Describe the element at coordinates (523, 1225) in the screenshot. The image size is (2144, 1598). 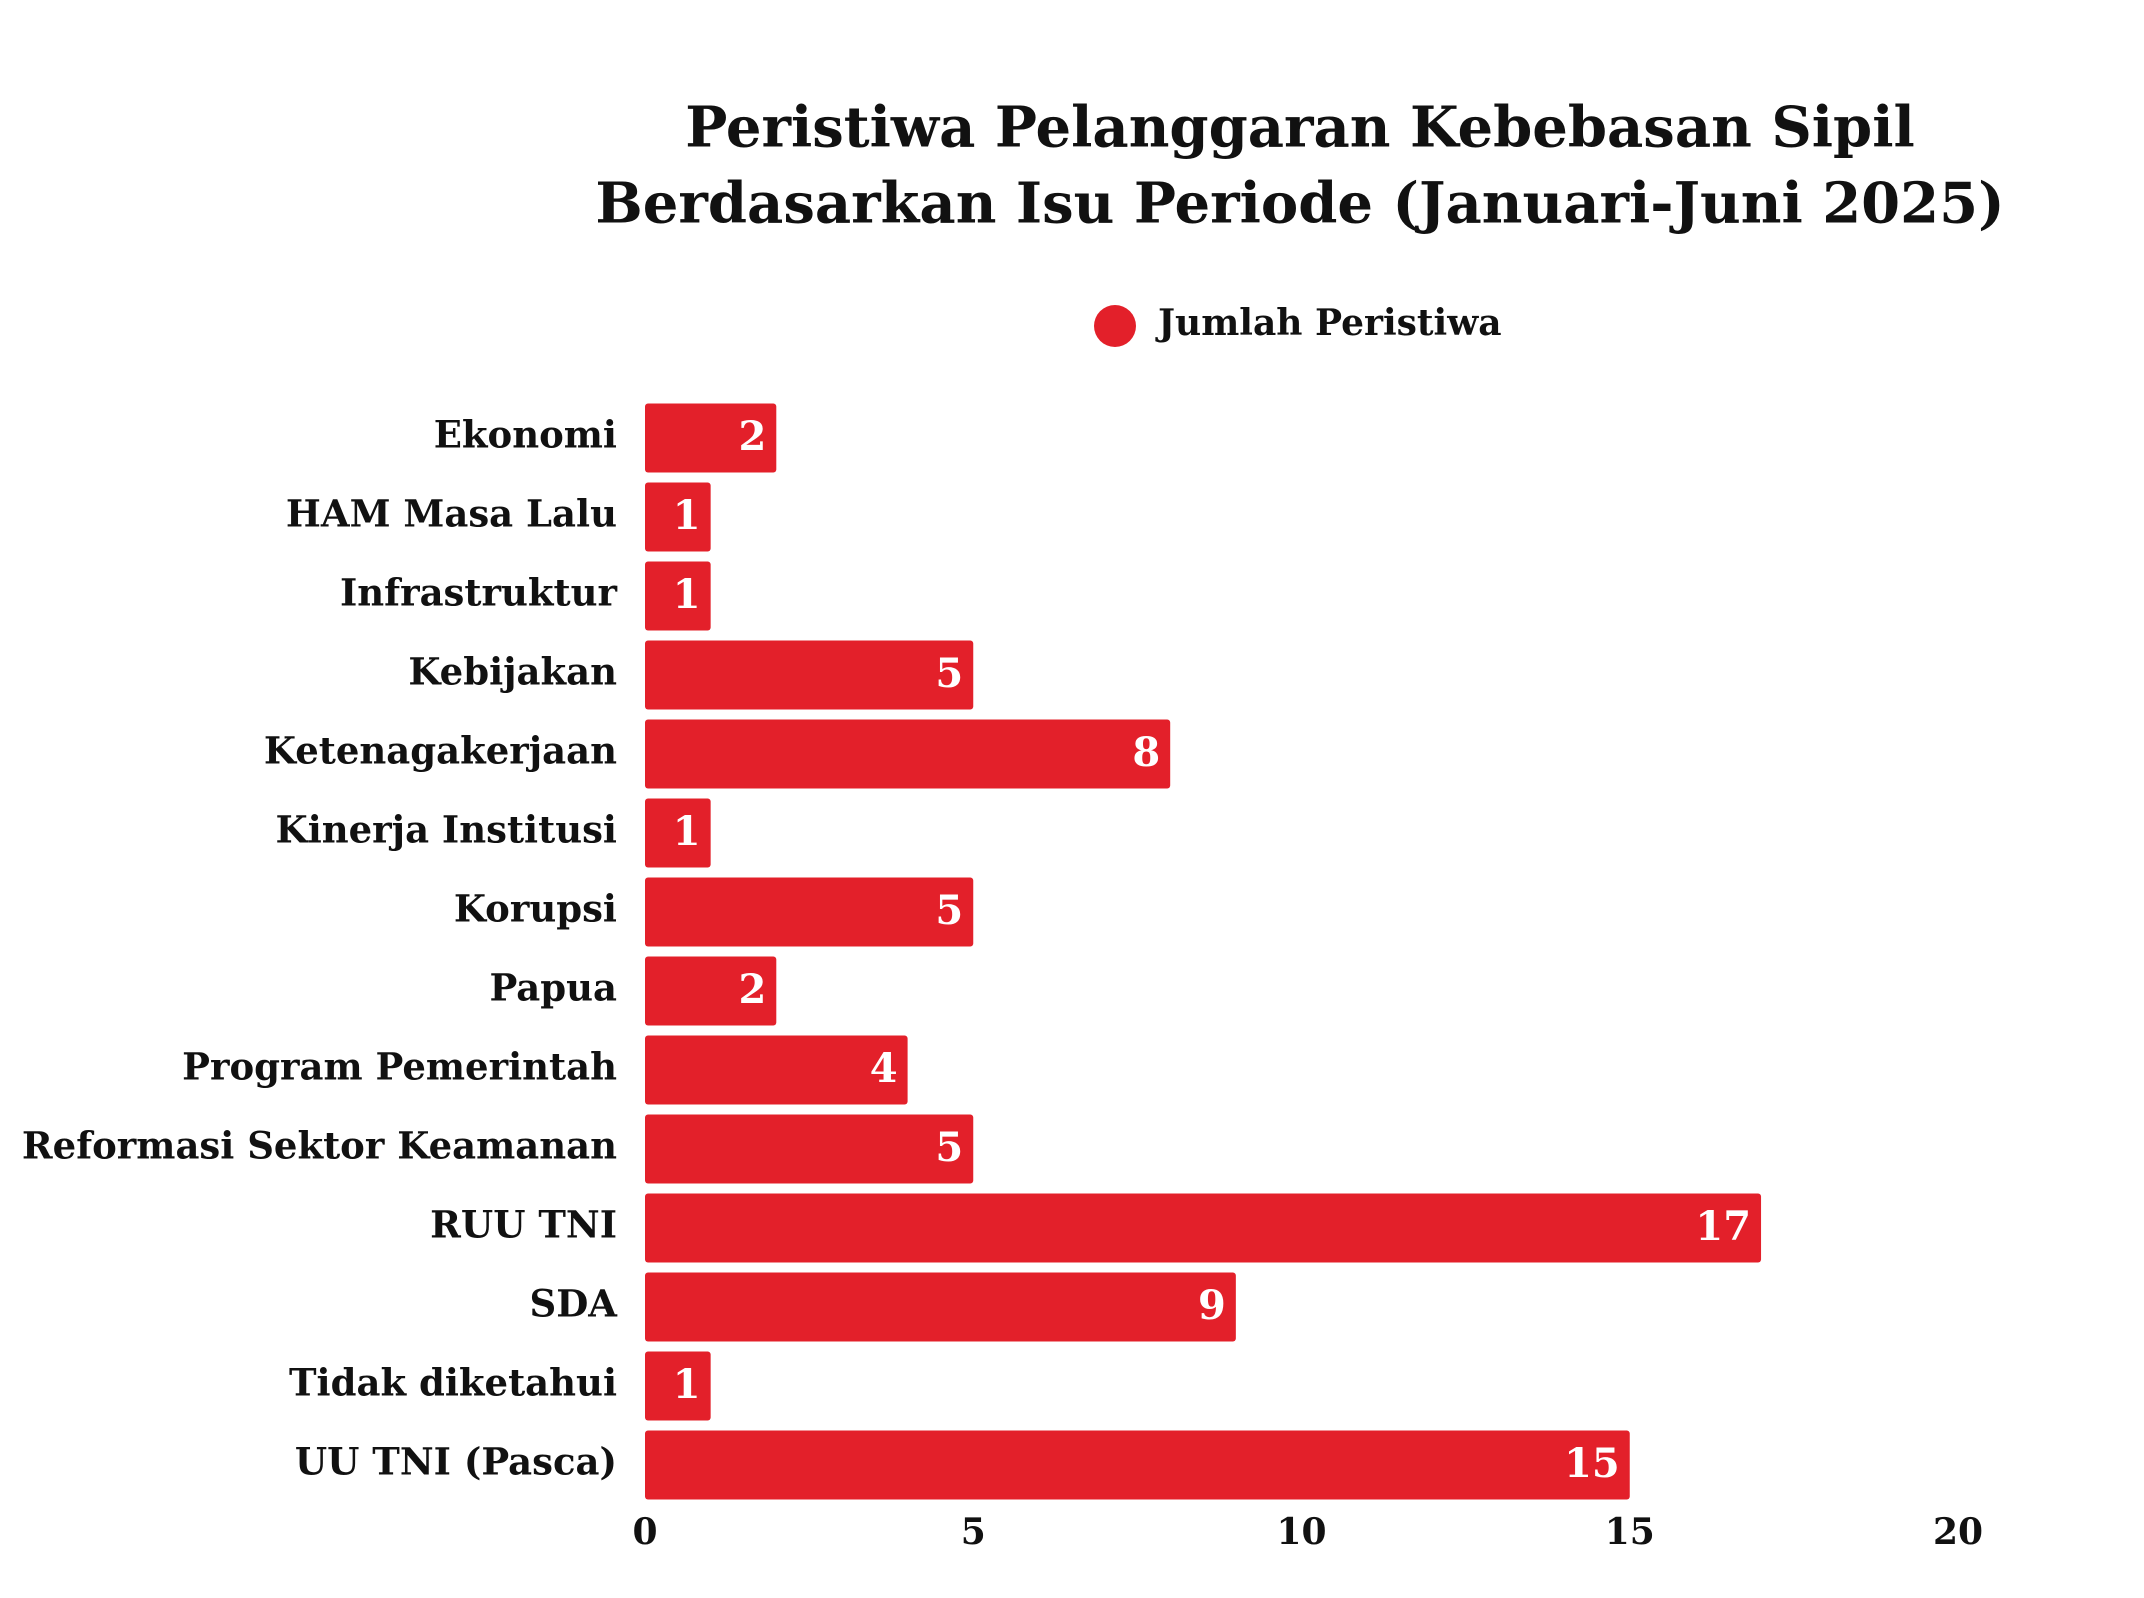
I see `y-tick-label: RUU TNI` at that location.